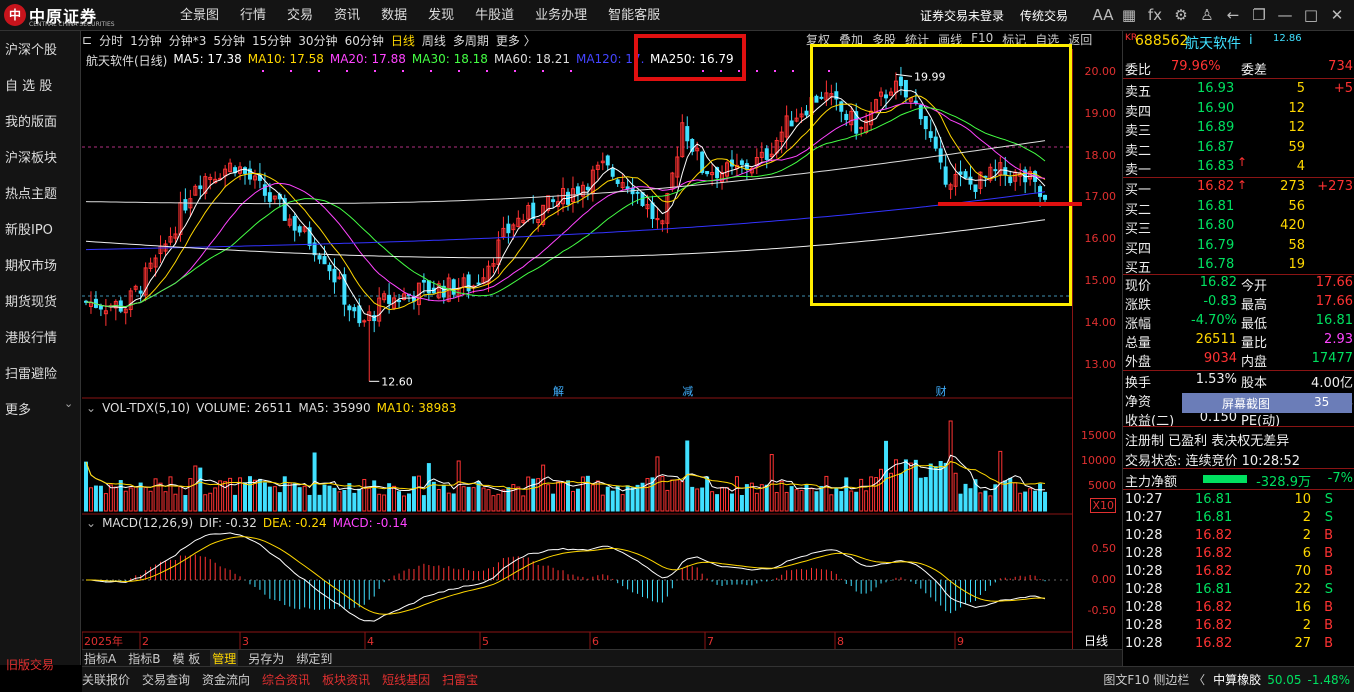  Describe the element at coordinates (561, 15) in the screenshot. I see `menu-item: 业务办理` at that location.